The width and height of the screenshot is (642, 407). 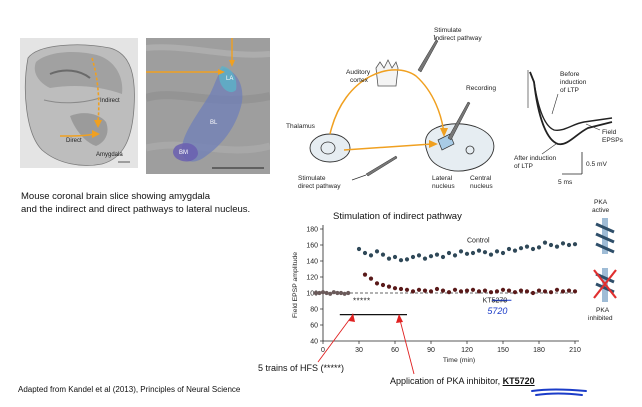 I want to click on label-central-nucleus-2: nucleus, so click(x=481, y=186).